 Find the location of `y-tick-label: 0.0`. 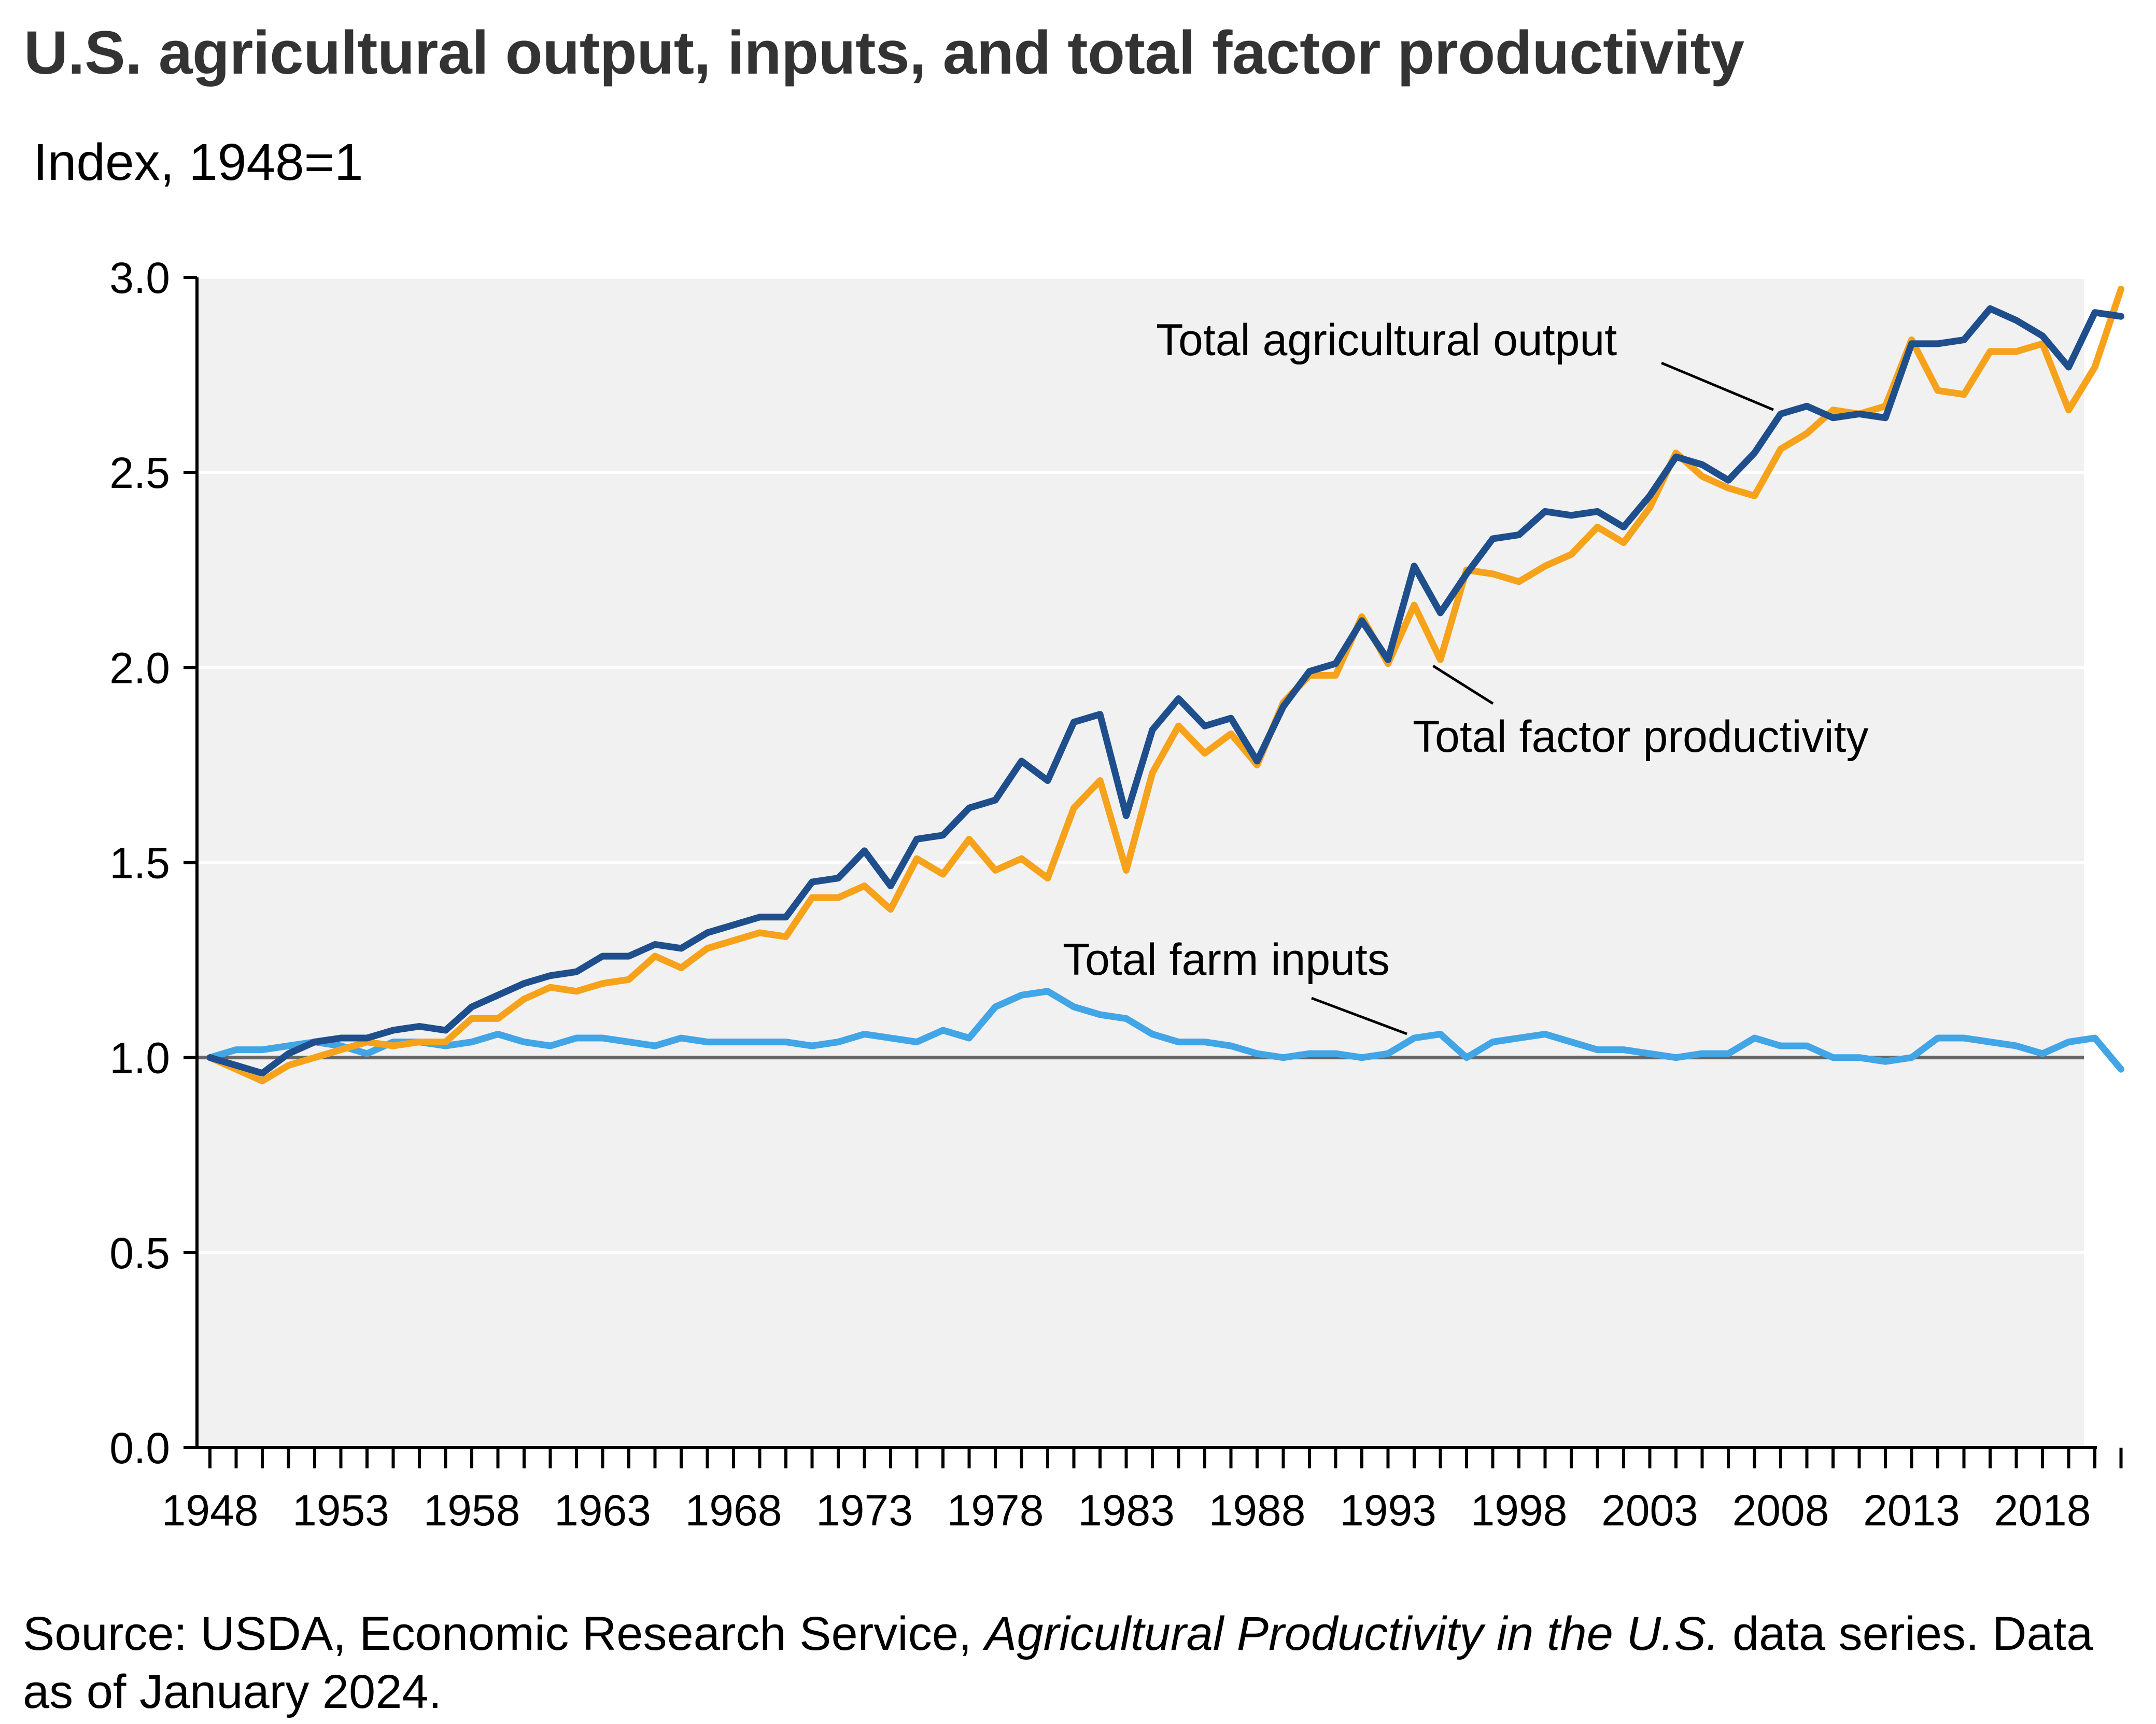

y-tick-label: 0.0 is located at coordinates (140, 1448).